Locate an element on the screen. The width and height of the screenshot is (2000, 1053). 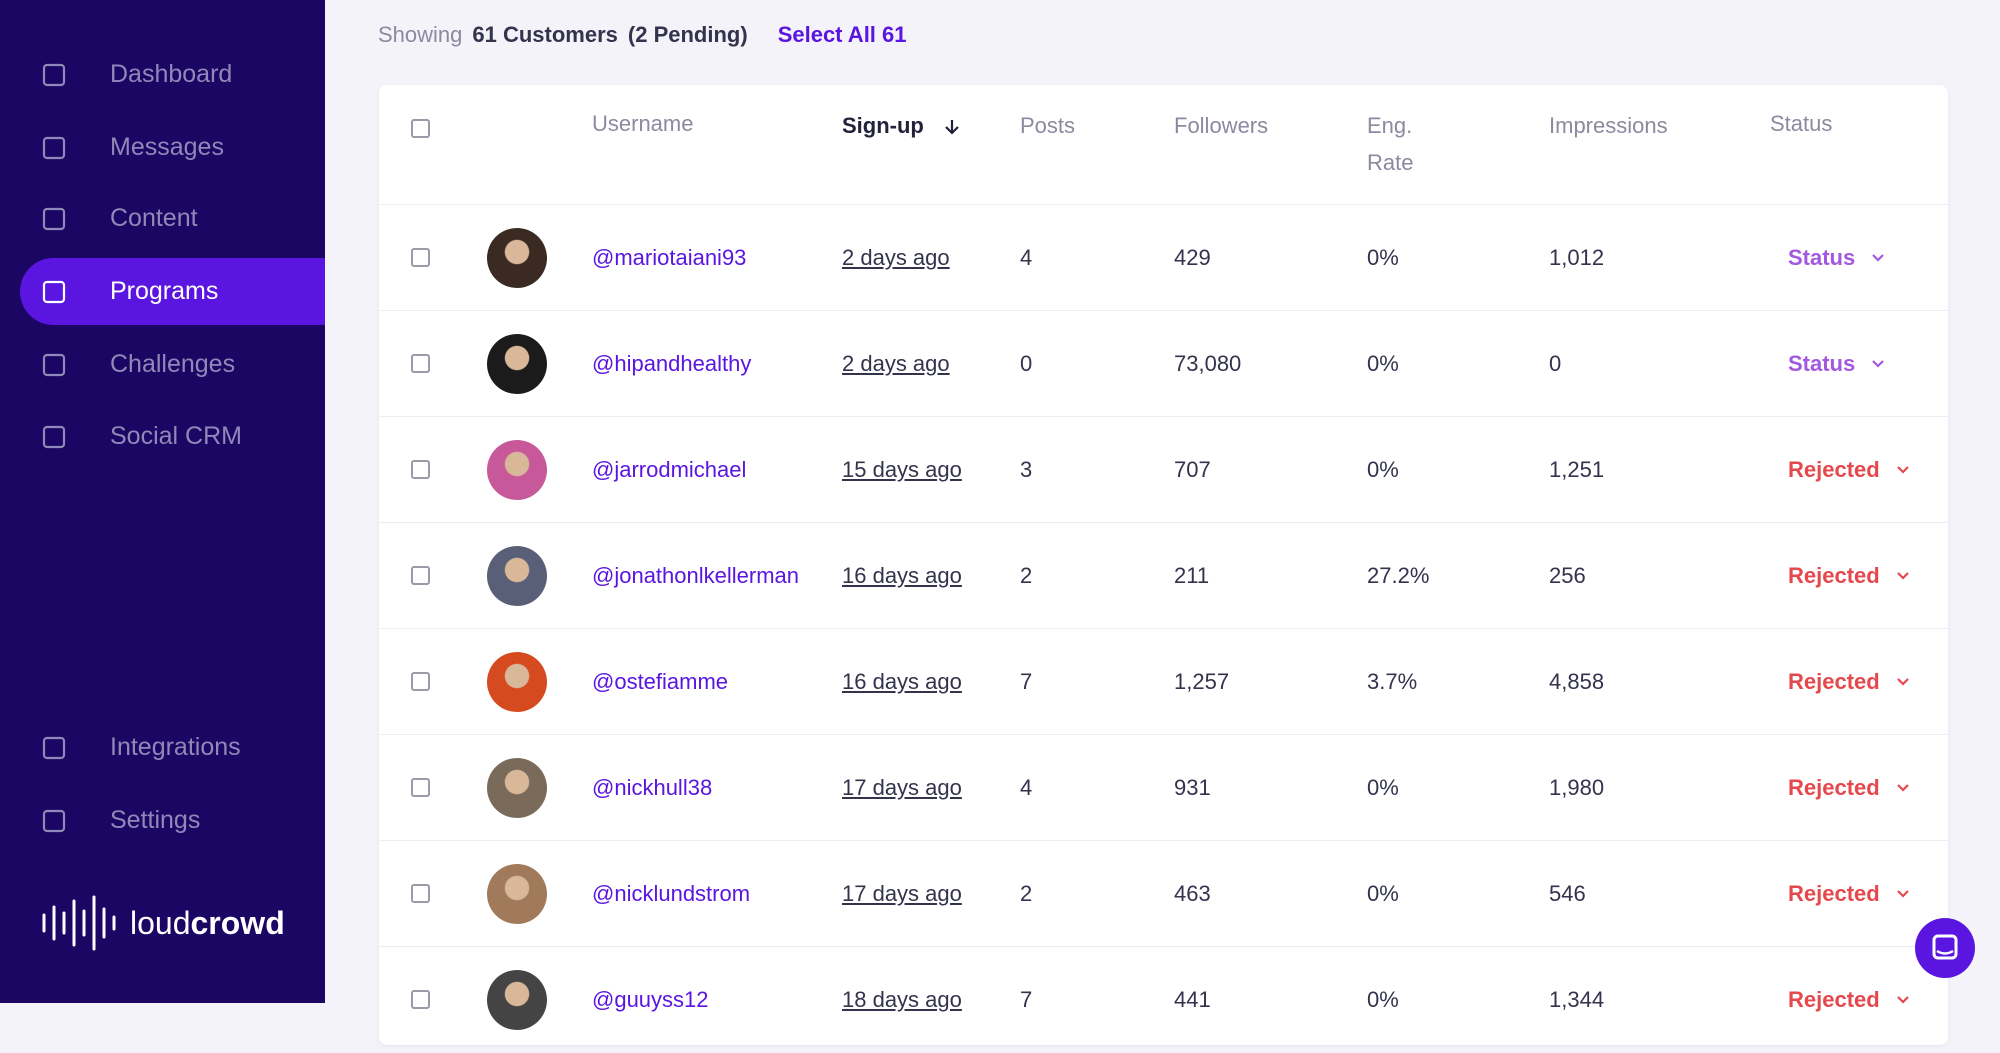
cell: 931 is located at coordinates (1192, 788).